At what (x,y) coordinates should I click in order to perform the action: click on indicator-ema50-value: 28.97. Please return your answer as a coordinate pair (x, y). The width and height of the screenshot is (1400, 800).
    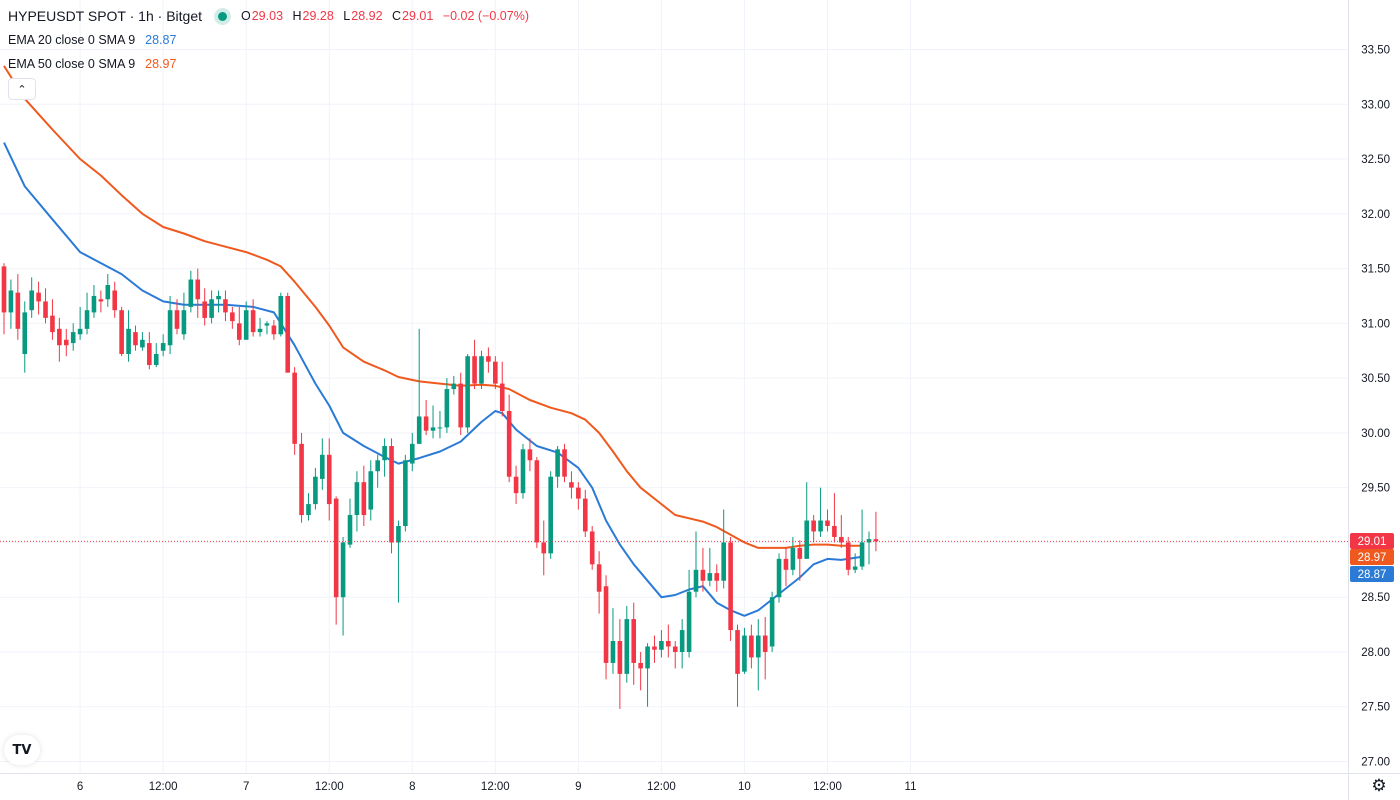
    Looking at the image, I should click on (161, 64).